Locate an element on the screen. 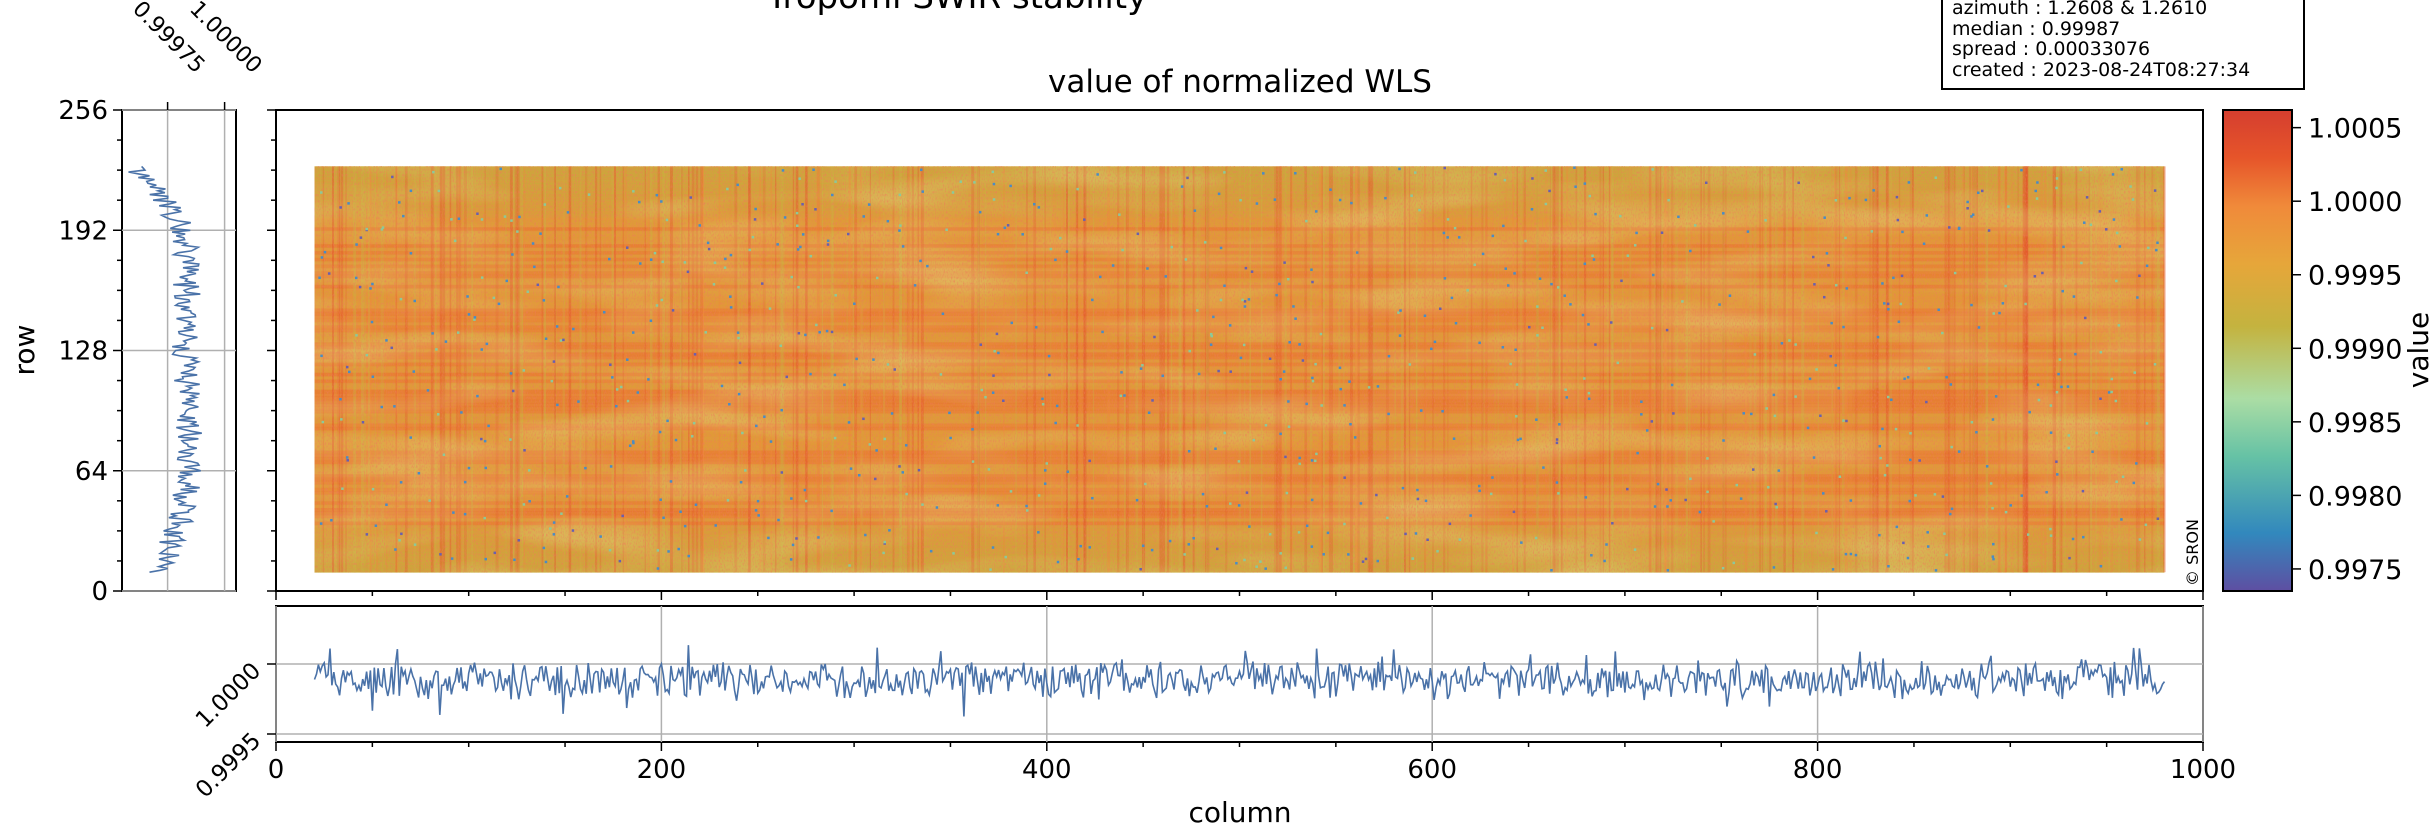 This screenshot has width=2436, height=826. row-tick-label: 64 is located at coordinates (91, 472).